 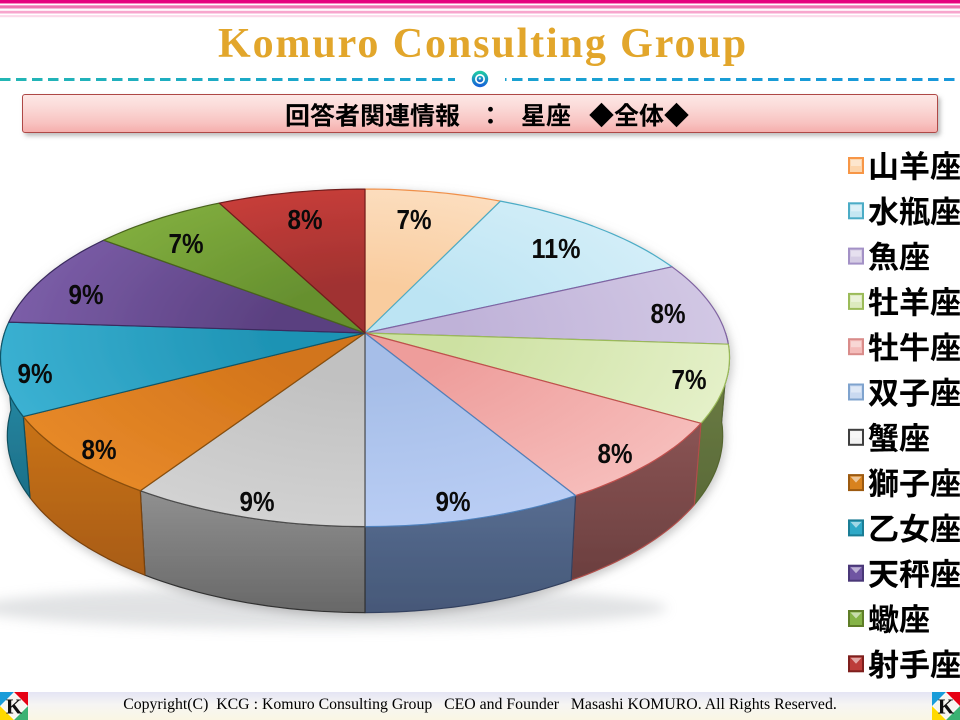 I want to click on svg-text: 11%, so click(x=556, y=248).